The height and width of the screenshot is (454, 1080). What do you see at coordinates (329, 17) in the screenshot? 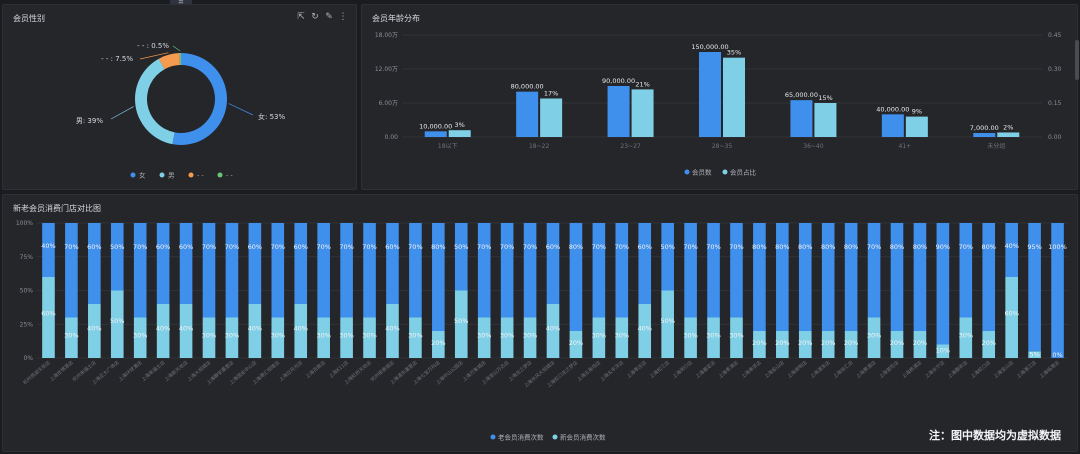
I see `edit-icon: ✎` at bounding box center [329, 17].